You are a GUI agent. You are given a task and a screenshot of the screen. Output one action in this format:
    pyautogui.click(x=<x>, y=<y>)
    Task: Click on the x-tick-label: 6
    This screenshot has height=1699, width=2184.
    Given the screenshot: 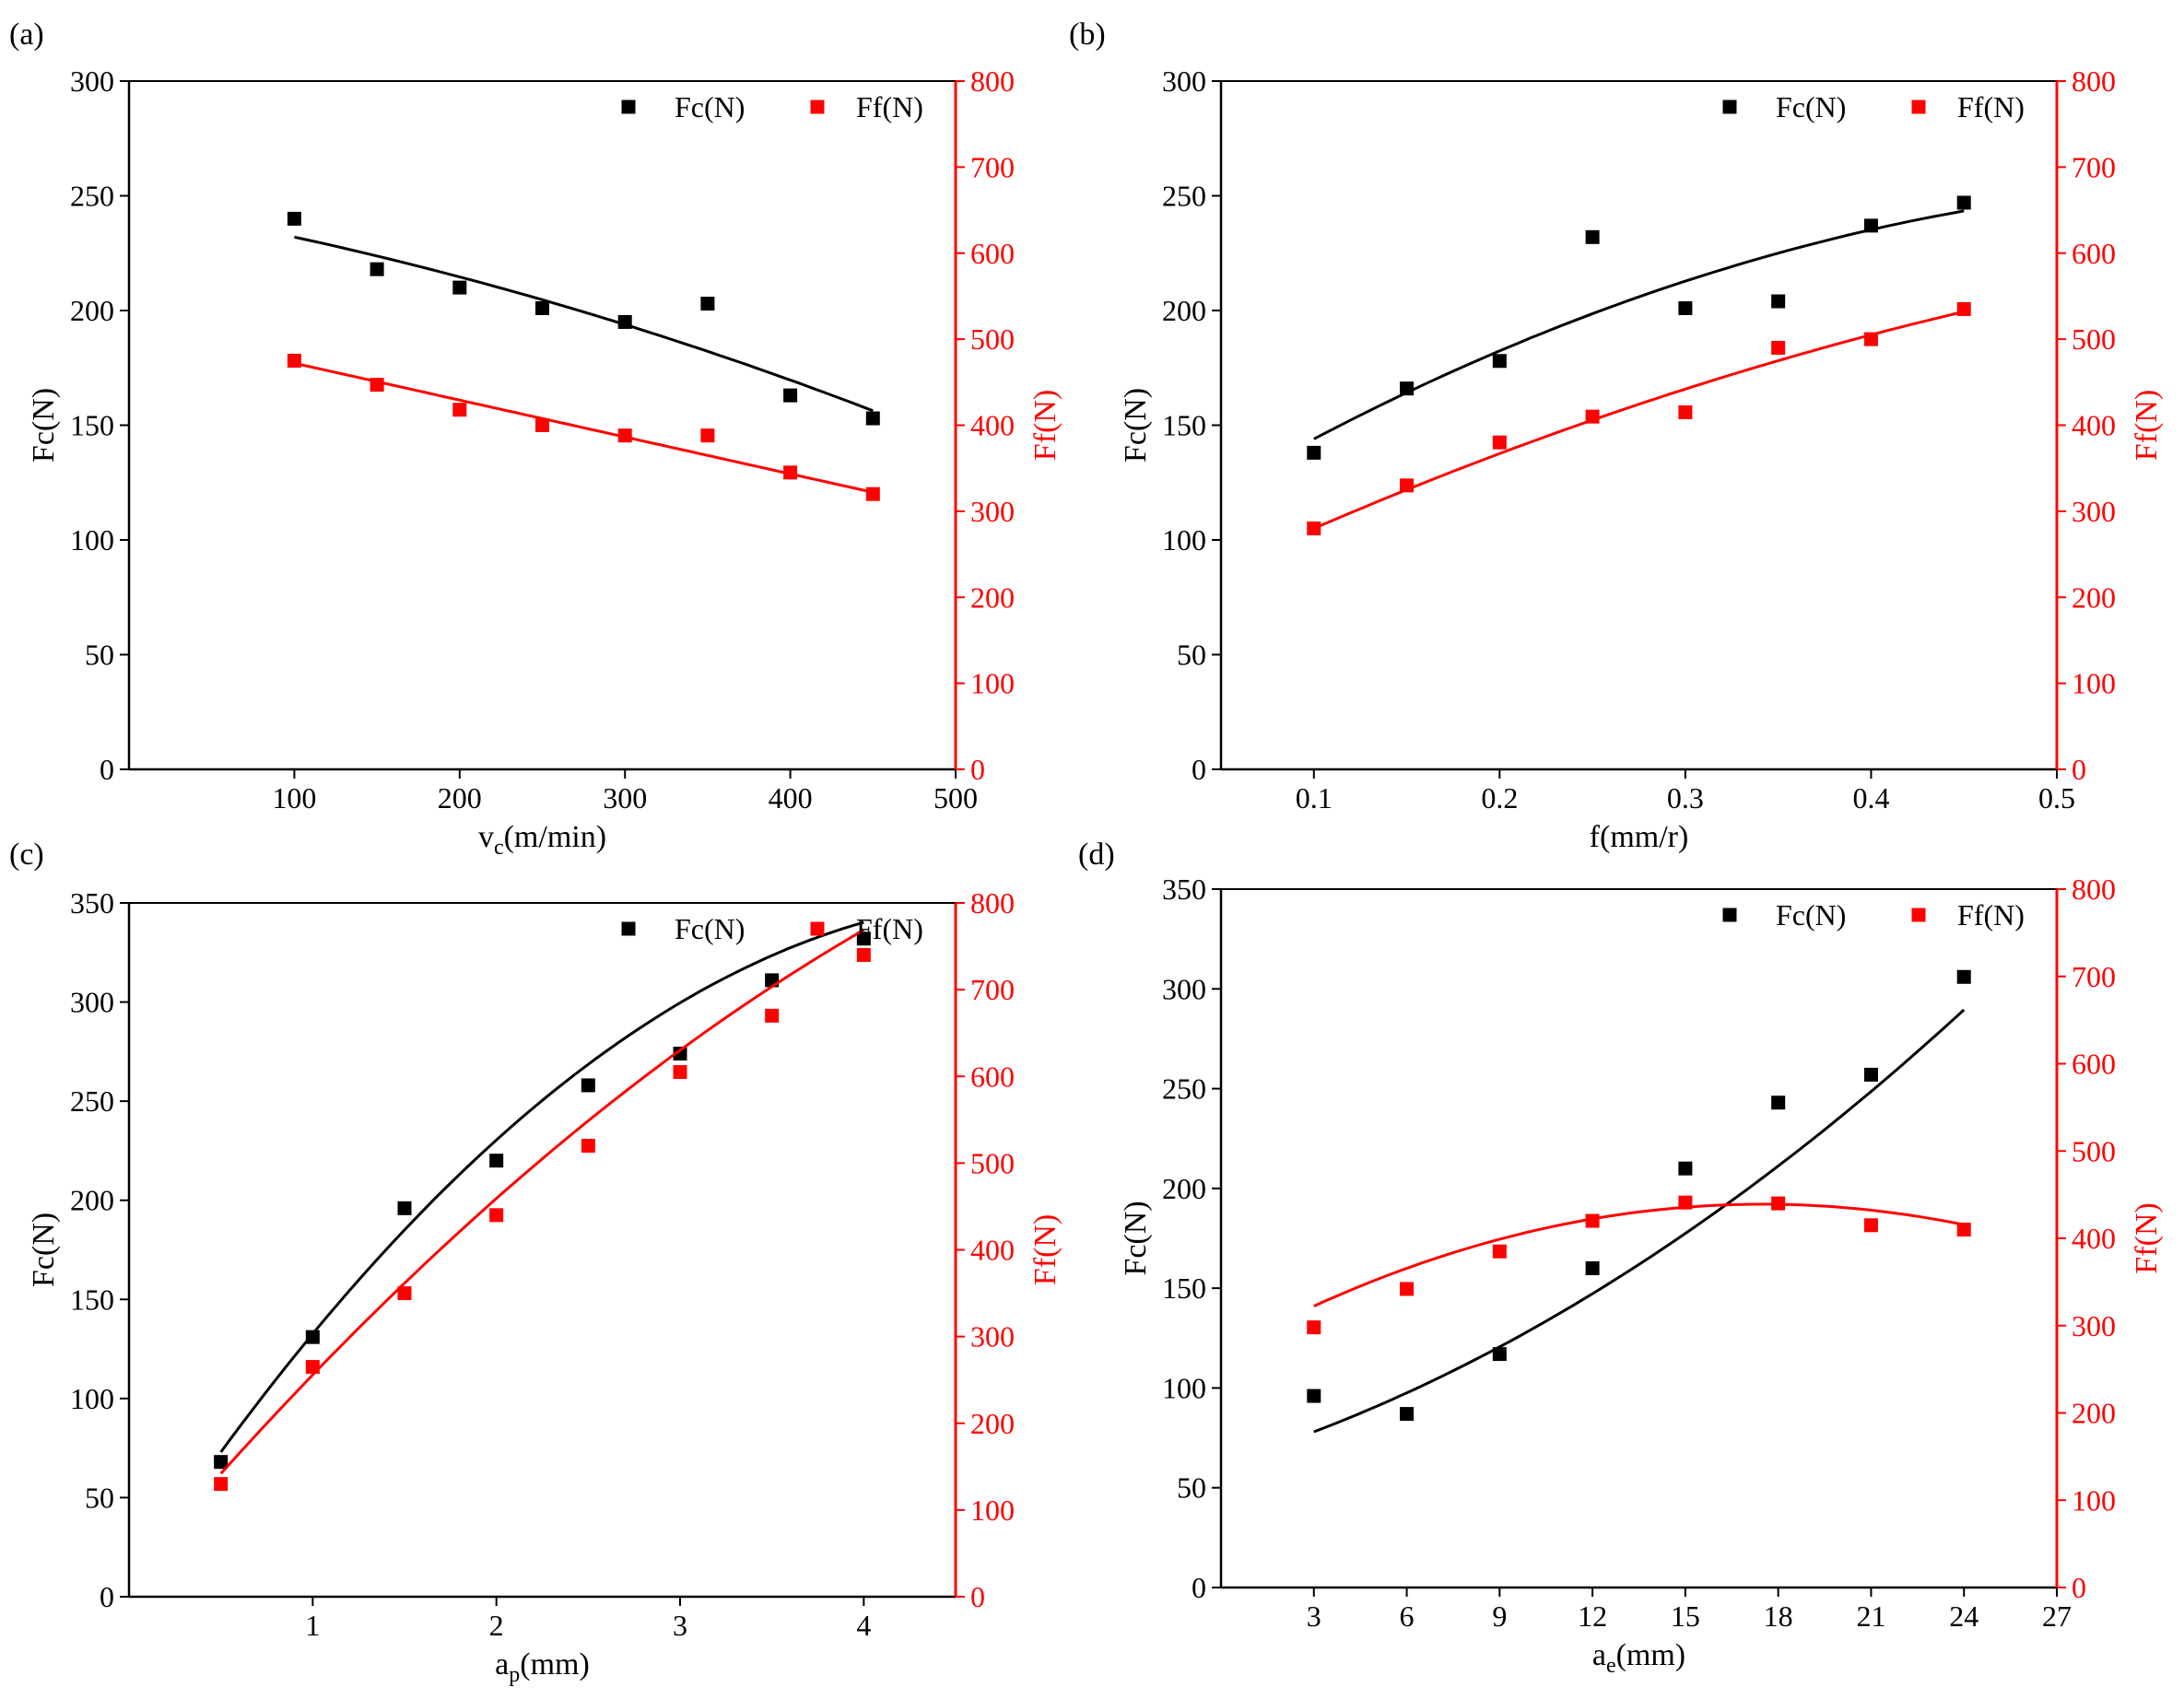 What is the action you would take?
    pyautogui.click(x=1407, y=1616)
    